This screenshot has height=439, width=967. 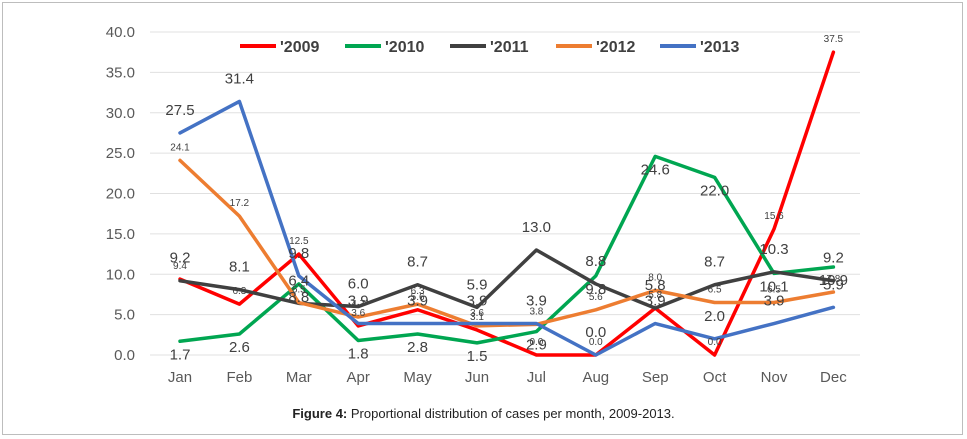 I want to click on legend-label: '2013, so click(x=720, y=47).